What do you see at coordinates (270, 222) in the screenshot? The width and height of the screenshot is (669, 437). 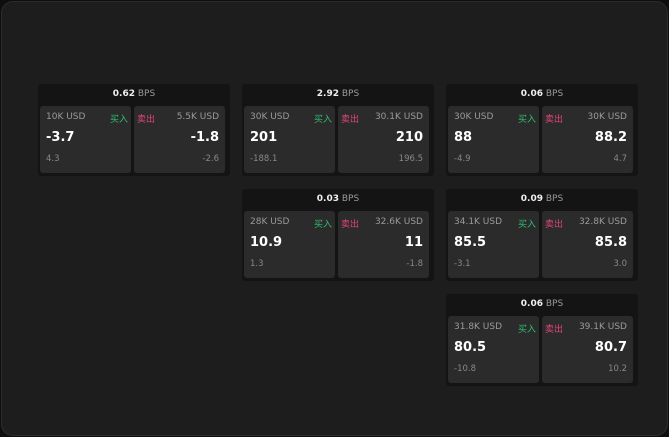 I see `buy-quantity: 28K USD` at bounding box center [270, 222].